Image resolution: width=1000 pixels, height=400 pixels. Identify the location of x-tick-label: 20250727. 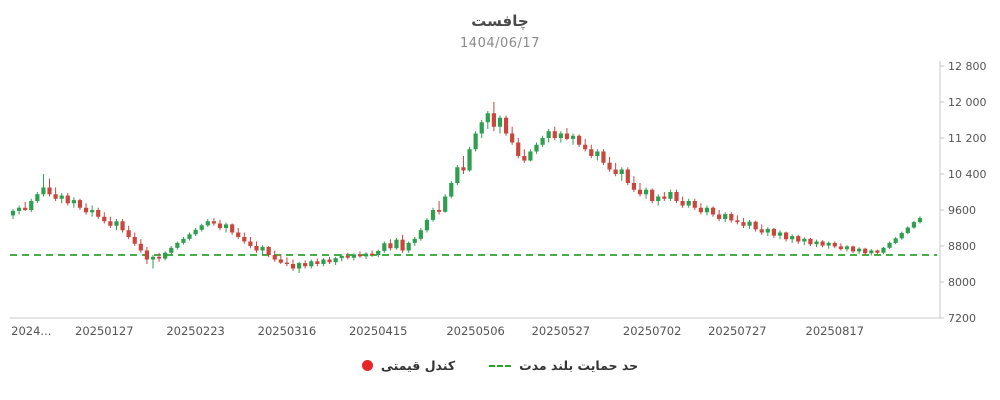
(737, 331).